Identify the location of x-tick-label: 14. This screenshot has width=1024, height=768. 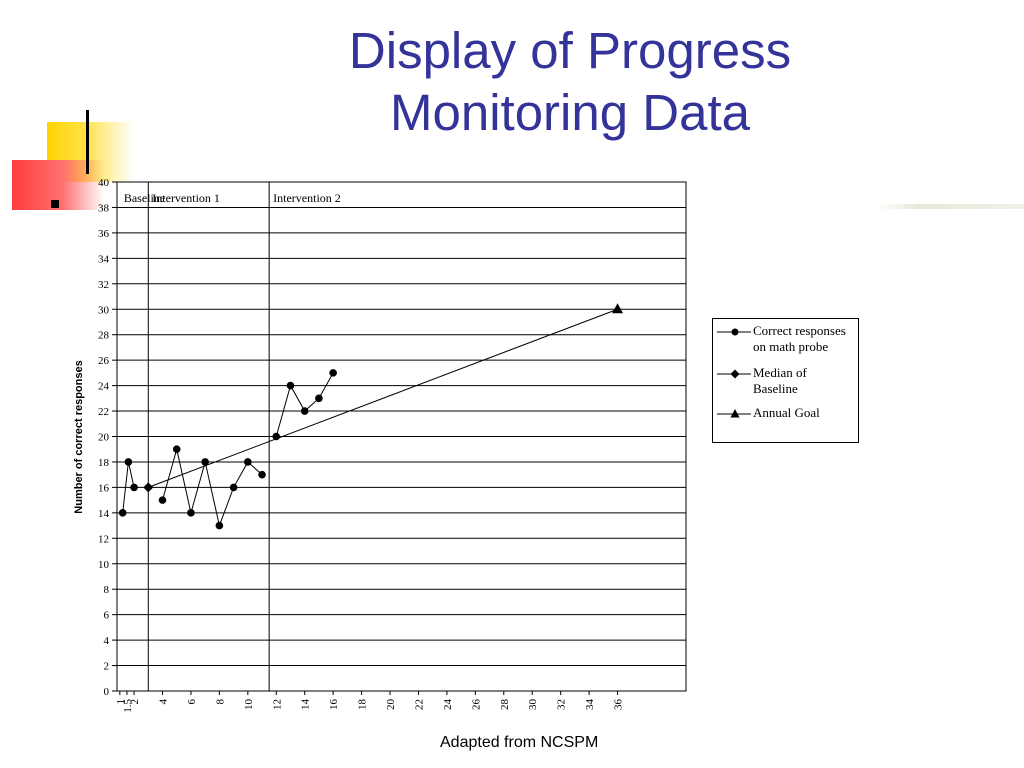
(306, 705).